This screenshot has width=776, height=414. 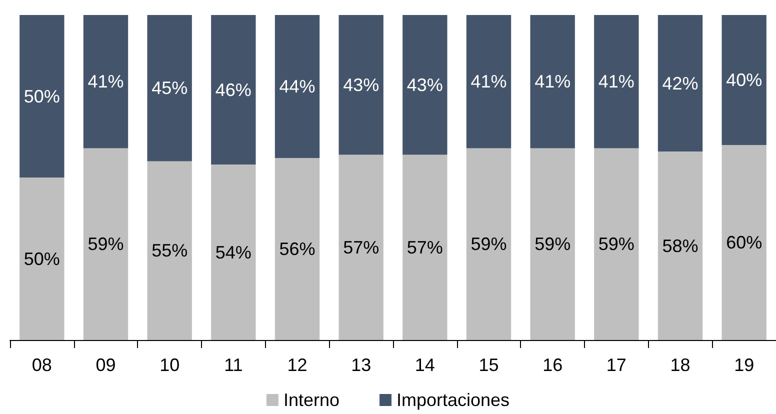 I want to click on data-label: 42%, so click(x=680, y=83).